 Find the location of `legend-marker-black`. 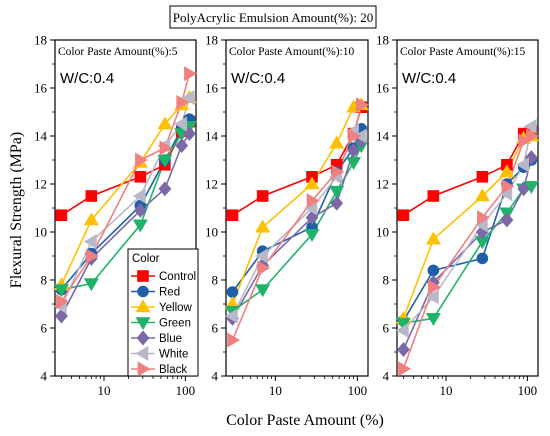

legend-marker-black is located at coordinates (144, 369).